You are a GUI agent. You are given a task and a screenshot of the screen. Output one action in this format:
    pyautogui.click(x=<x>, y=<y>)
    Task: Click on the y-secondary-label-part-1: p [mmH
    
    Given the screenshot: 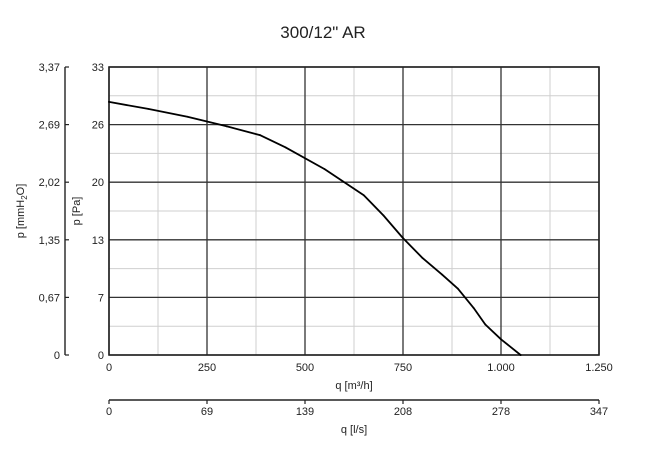 What is the action you would take?
    pyautogui.click(x=21, y=219)
    